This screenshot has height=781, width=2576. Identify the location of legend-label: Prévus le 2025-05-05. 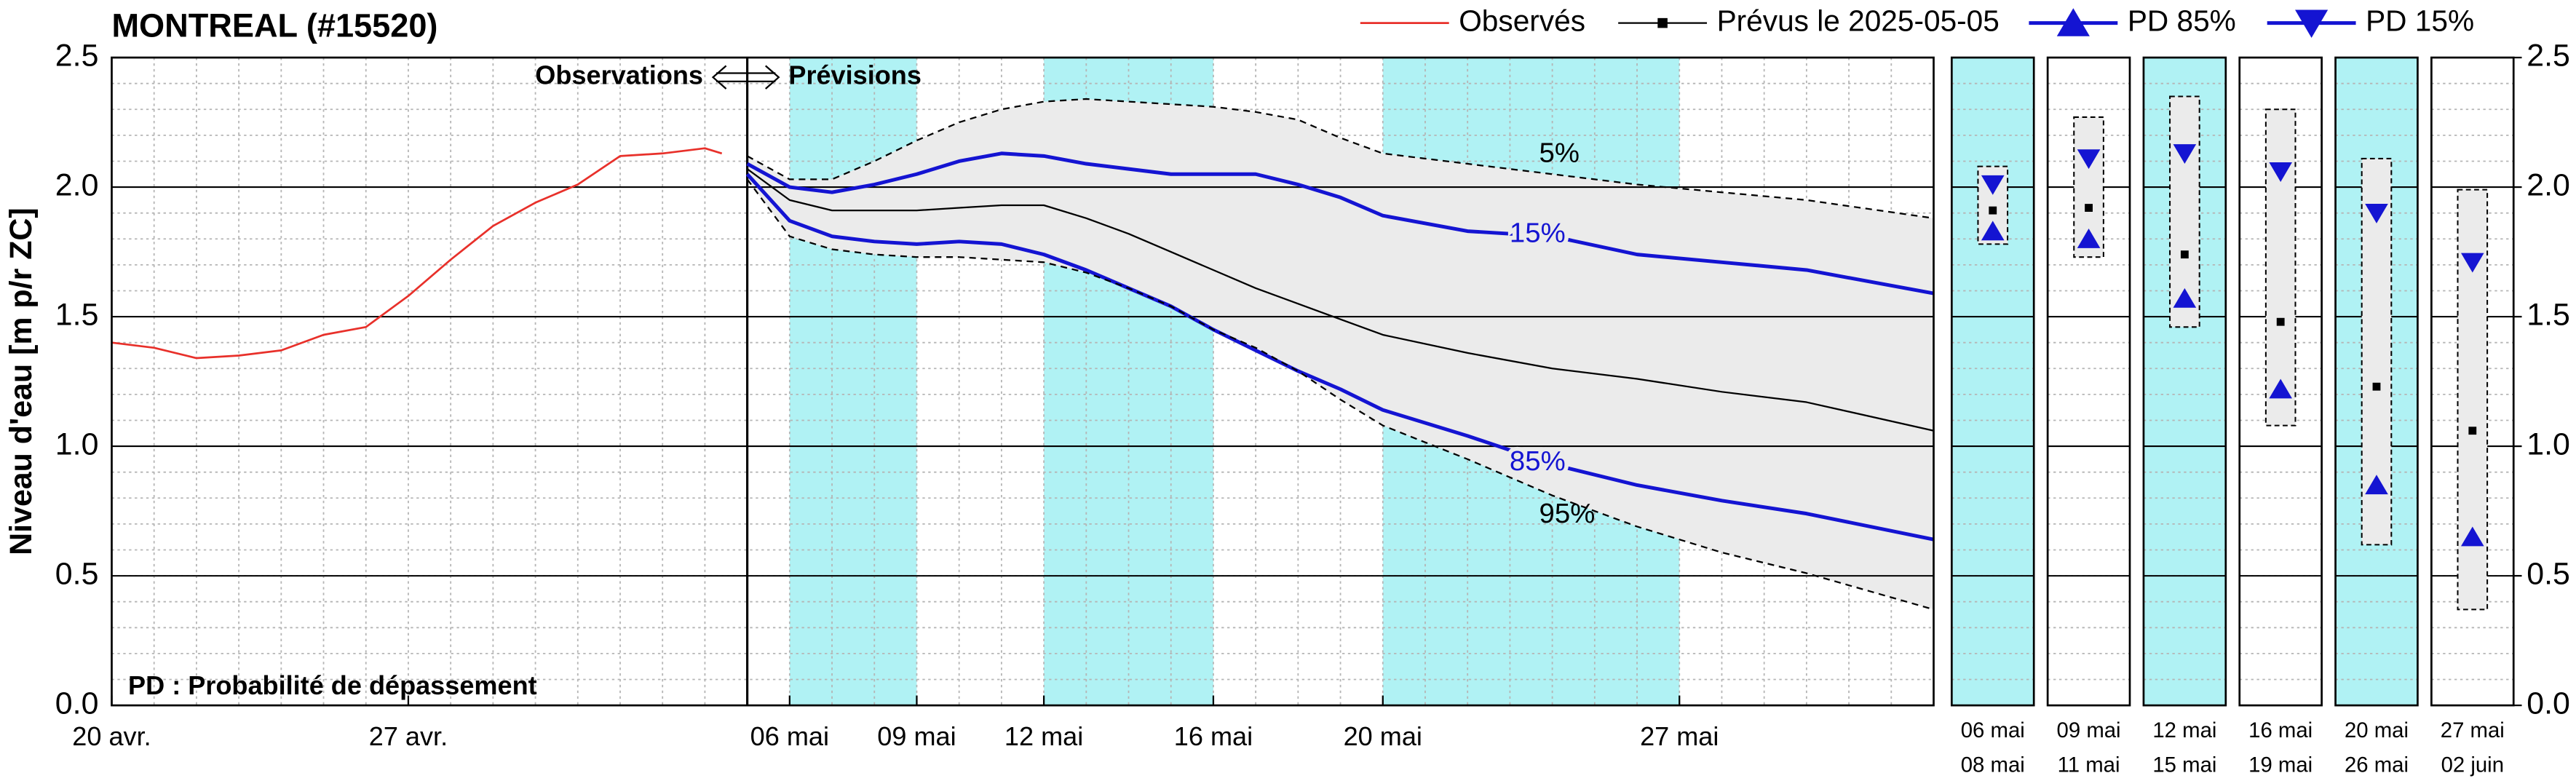
(1858, 20).